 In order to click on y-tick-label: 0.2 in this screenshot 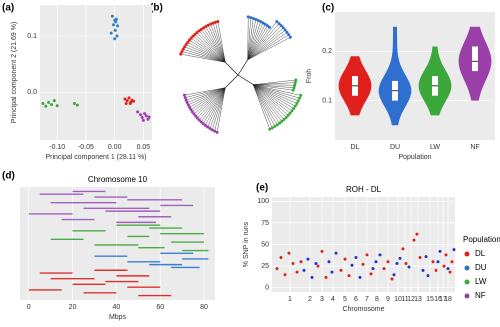, I will do `click(327, 51)`.